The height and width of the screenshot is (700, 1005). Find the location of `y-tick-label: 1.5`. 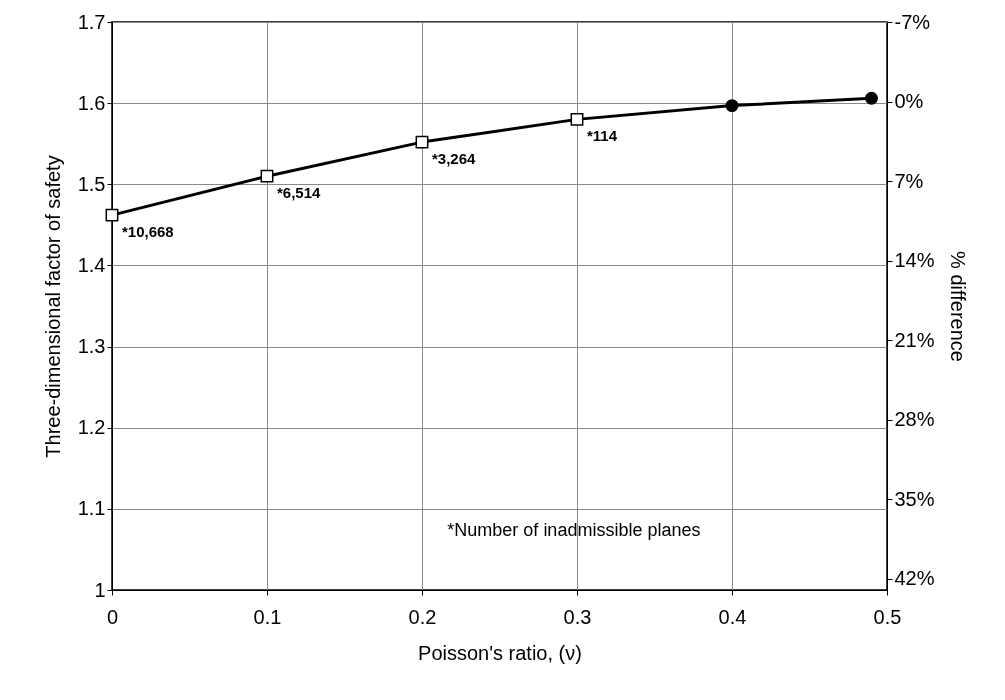

y-tick-label: 1.5 is located at coordinates (91, 183).